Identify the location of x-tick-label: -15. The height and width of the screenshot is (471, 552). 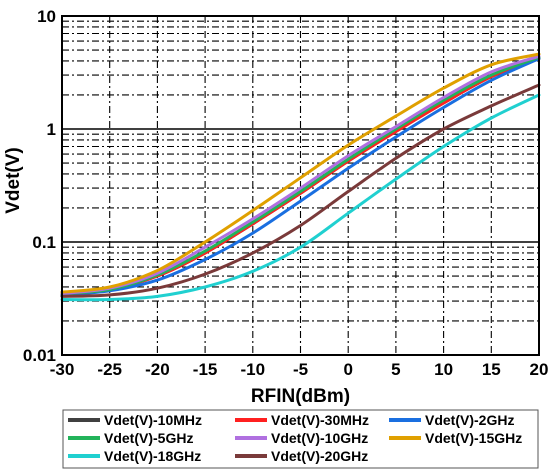
(205, 369).